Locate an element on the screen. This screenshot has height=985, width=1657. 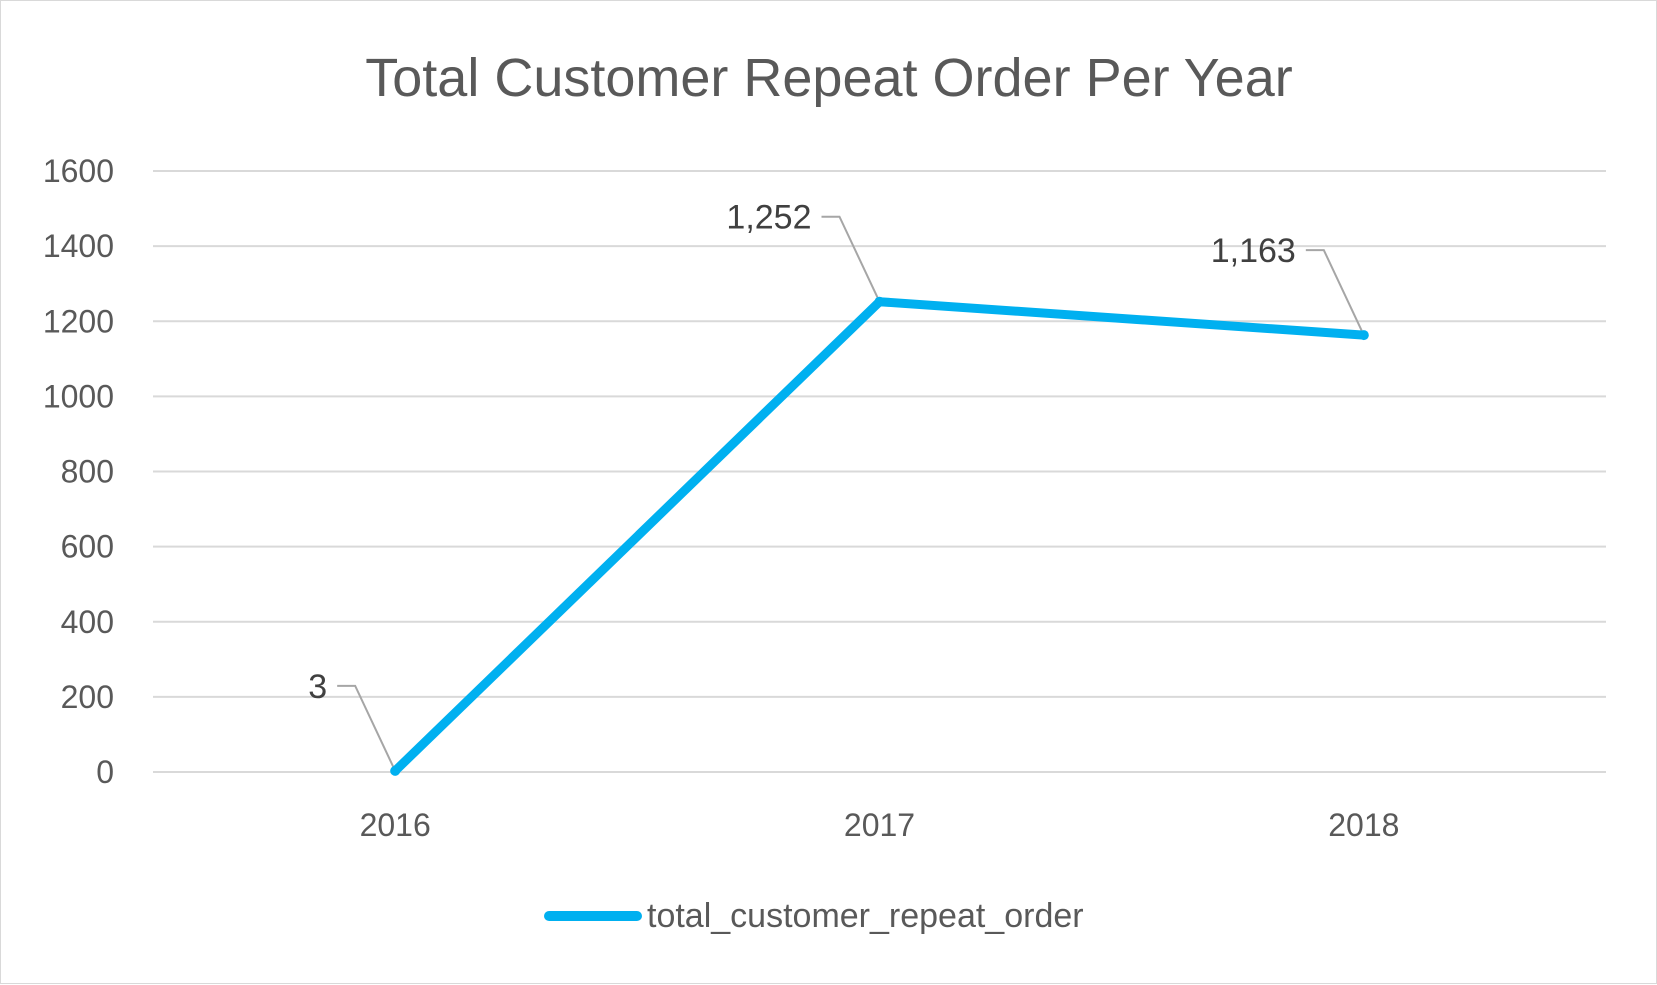
data-label: 1,252 is located at coordinates (768, 218).